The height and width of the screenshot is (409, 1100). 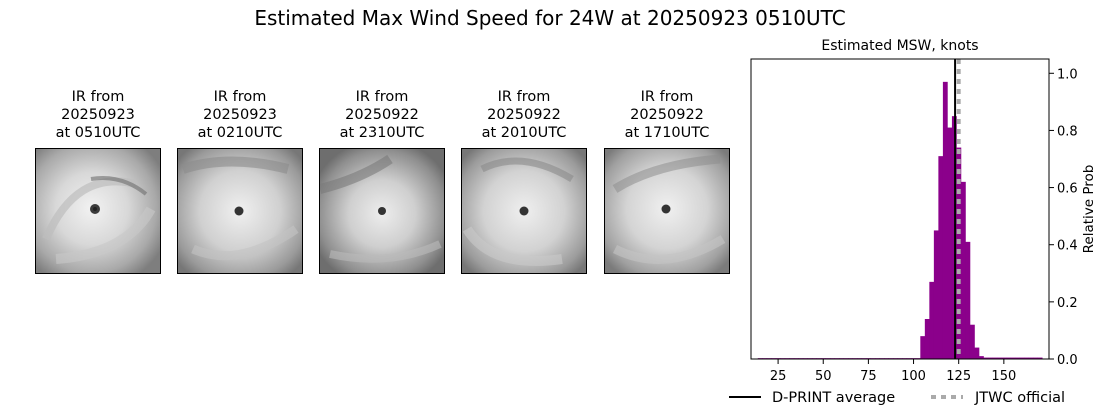 I want to click on ir-panel-2: IR from 20250923 at 0210UTC, so click(x=240, y=181).